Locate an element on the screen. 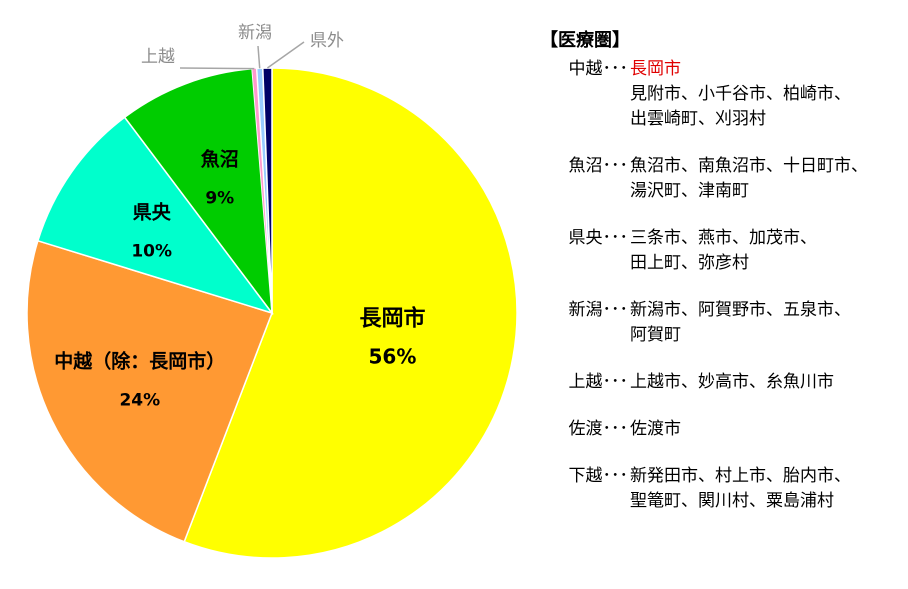 Image resolution: width=908 pixels, height=589 pixels. legend-row: 新潟･･･ 新潟市、阿賀野市、五泉市、 is located at coordinates (720, 310).